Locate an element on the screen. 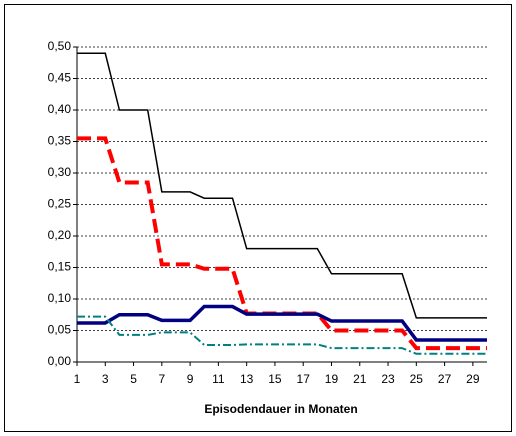 The image size is (516, 436). x-tick-label: 17 is located at coordinates (304, 379).